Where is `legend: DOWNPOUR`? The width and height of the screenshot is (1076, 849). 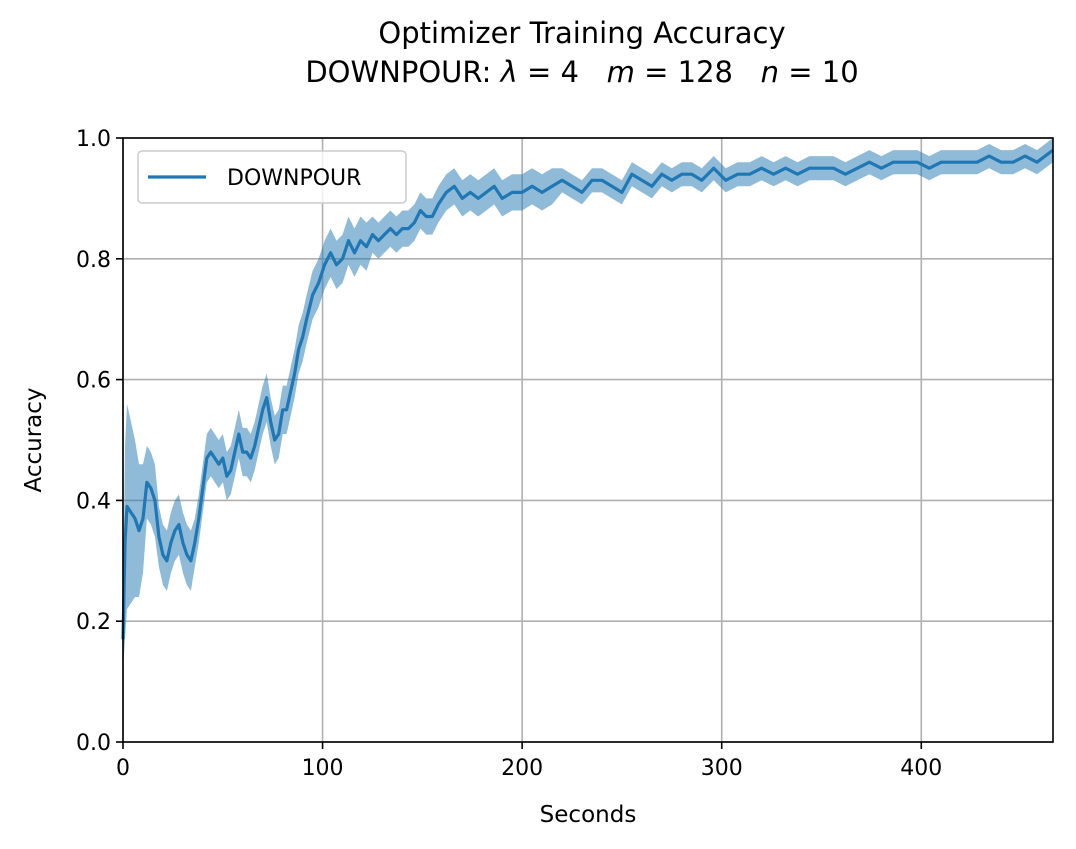
legend: DOWNPOUR is located at coordinates (272, 177).